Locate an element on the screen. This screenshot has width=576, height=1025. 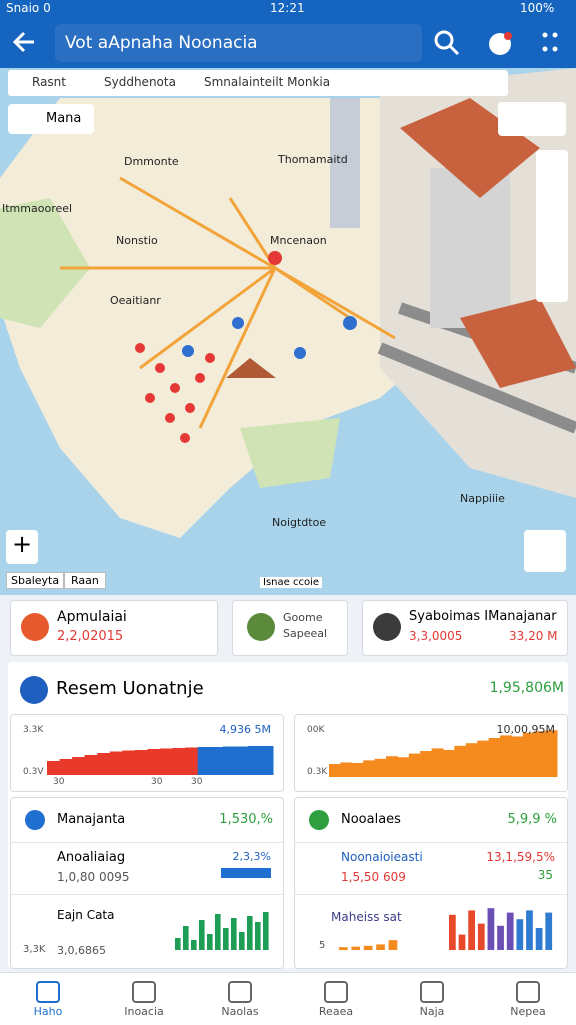
person-card: Syaboimas IManajanar 3,3,0005 33,20 M is located at coordinates (465, 628).